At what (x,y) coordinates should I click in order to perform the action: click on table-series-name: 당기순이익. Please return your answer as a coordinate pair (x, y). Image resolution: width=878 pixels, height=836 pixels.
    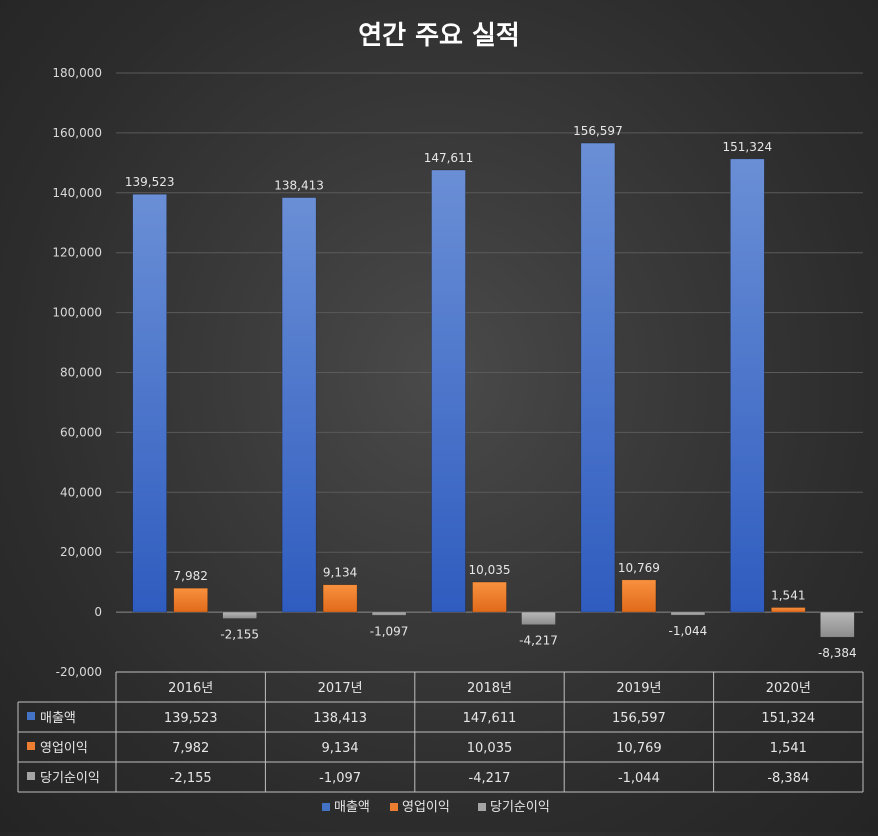
    Looking at the image, I should click on (70, 778).